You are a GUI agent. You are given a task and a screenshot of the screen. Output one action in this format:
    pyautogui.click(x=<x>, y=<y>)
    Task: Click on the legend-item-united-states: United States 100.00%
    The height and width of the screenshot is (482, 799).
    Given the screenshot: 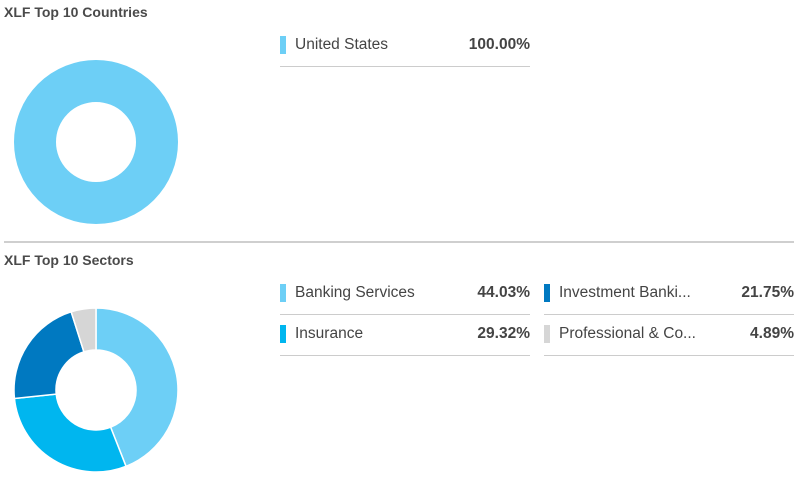 What is the action you would take?
    pyautogui.click(x=405, y=47)
    